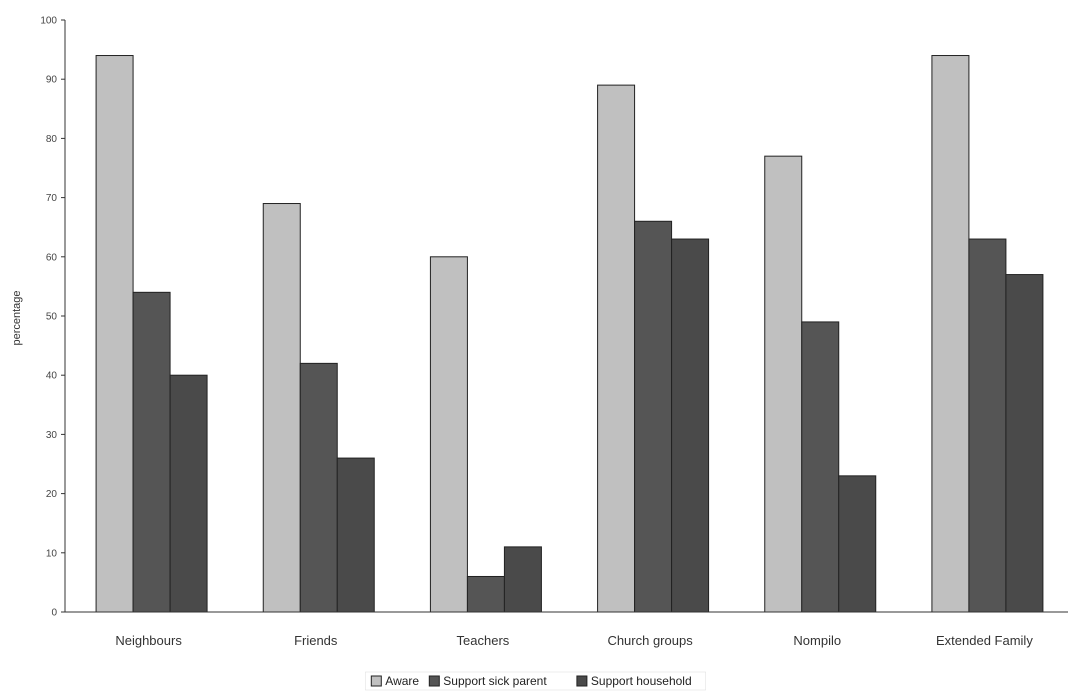 The width and height of the screenshot is (1071, 695). I want to click on x-category-label: Neighbours, so click(148, 640).